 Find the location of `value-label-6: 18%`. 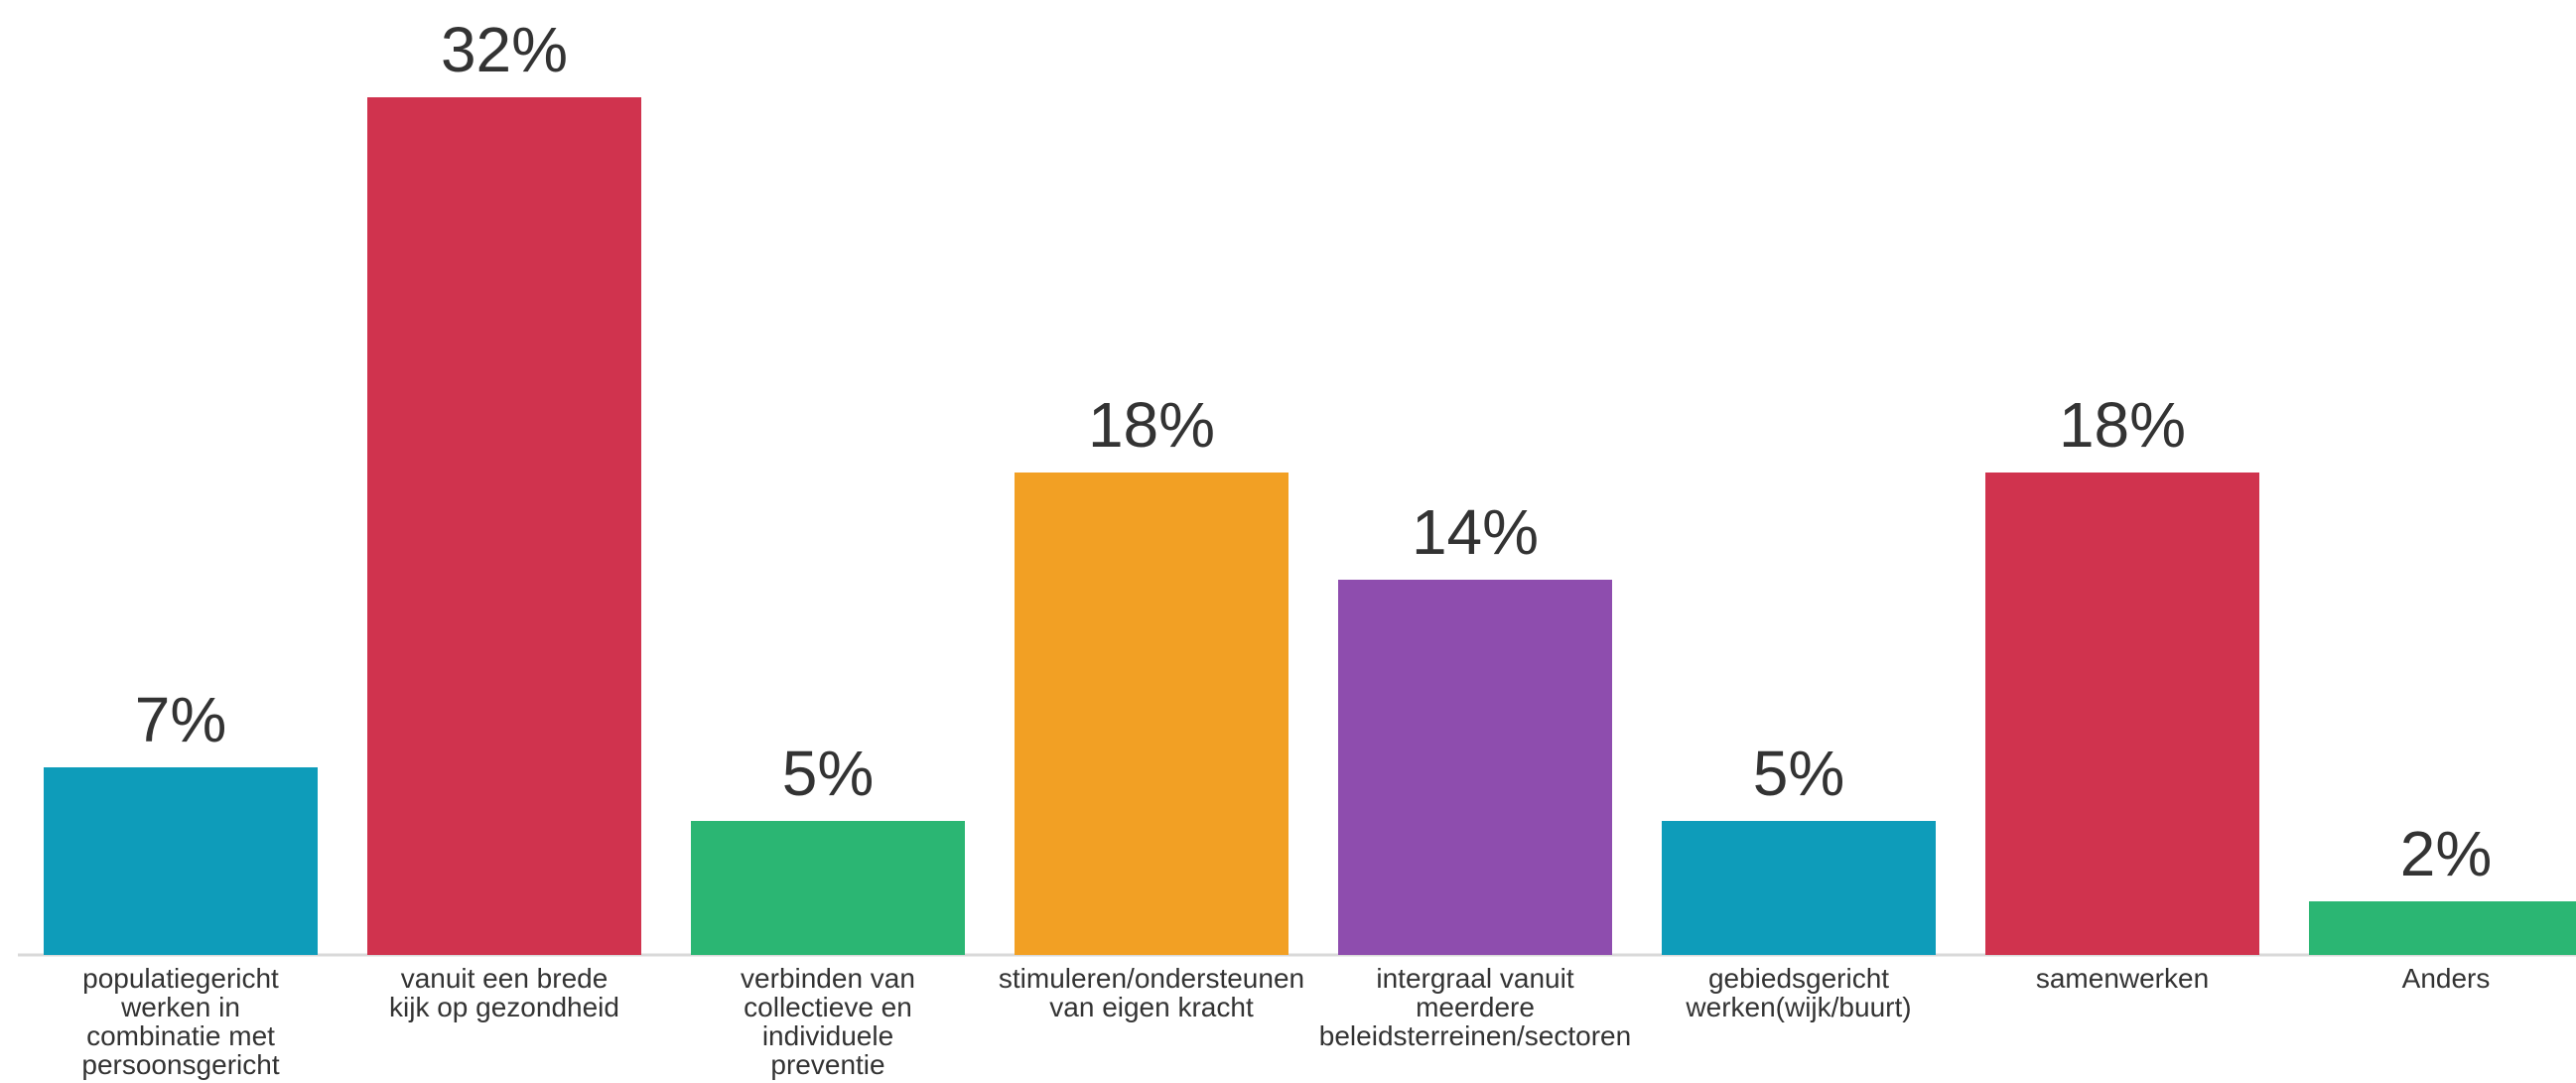

value-label-6: 18% is located at coordinates (2122, 425).